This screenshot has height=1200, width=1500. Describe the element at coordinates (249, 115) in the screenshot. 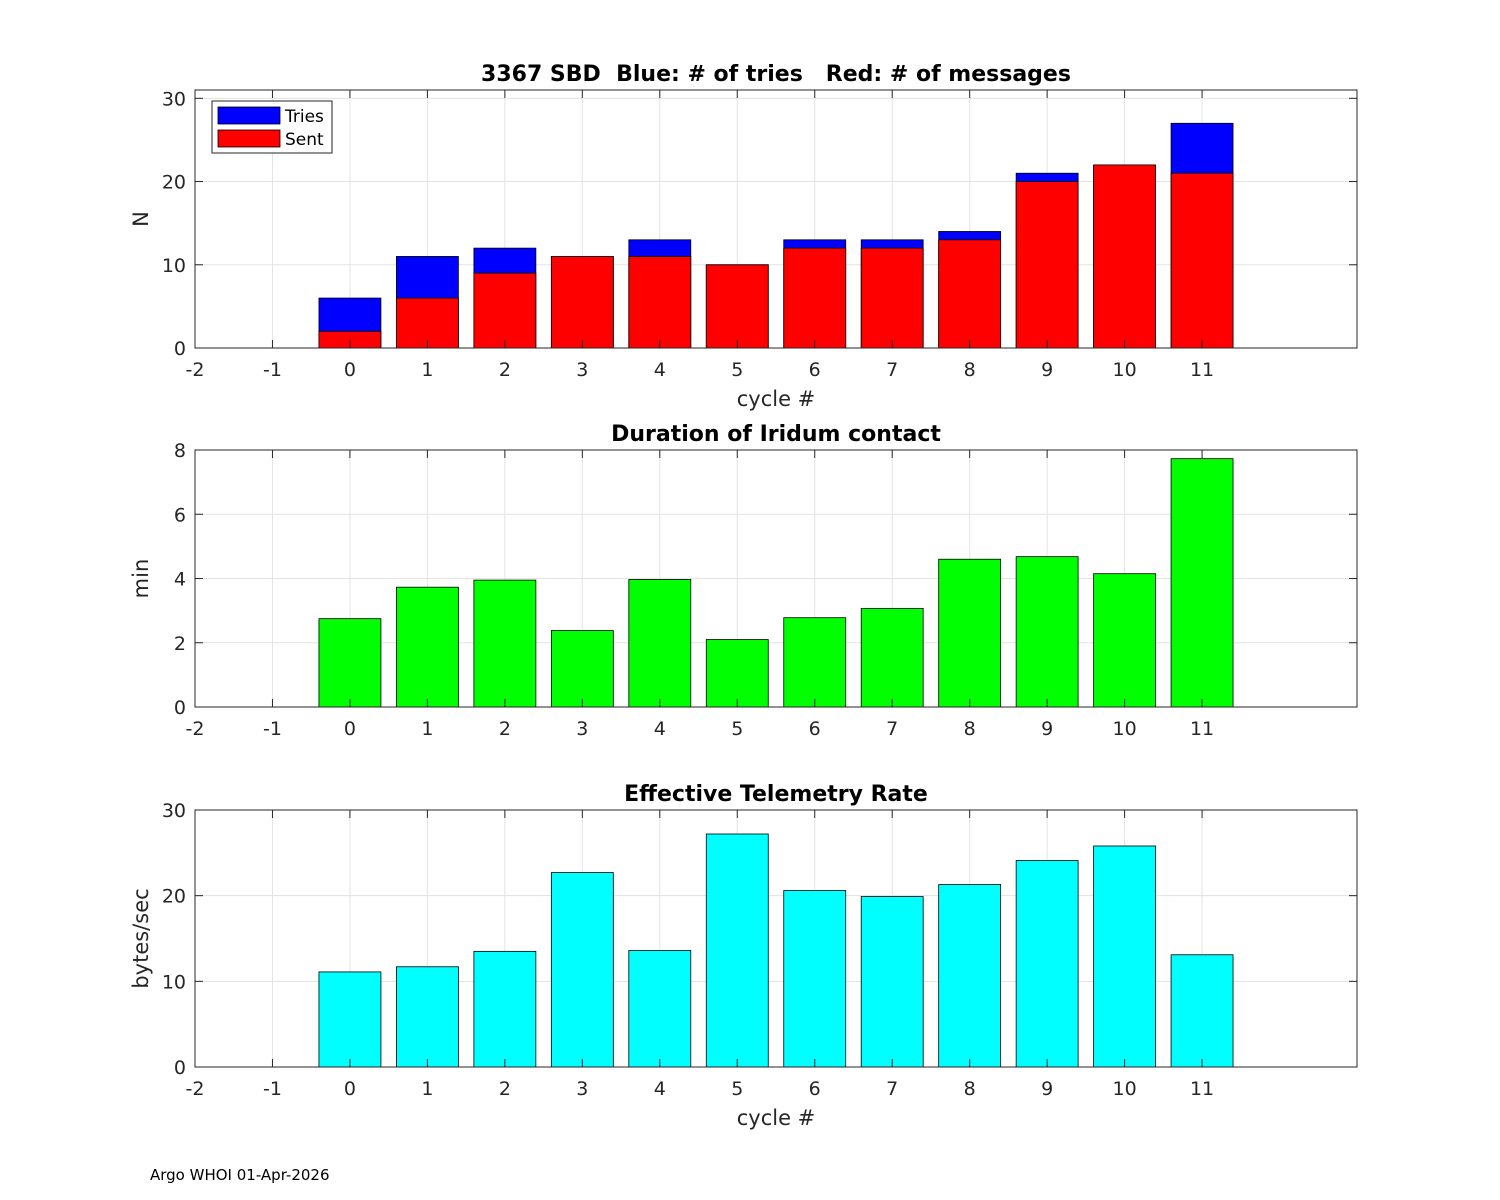

I see `legend-swatch-tries` at that location.